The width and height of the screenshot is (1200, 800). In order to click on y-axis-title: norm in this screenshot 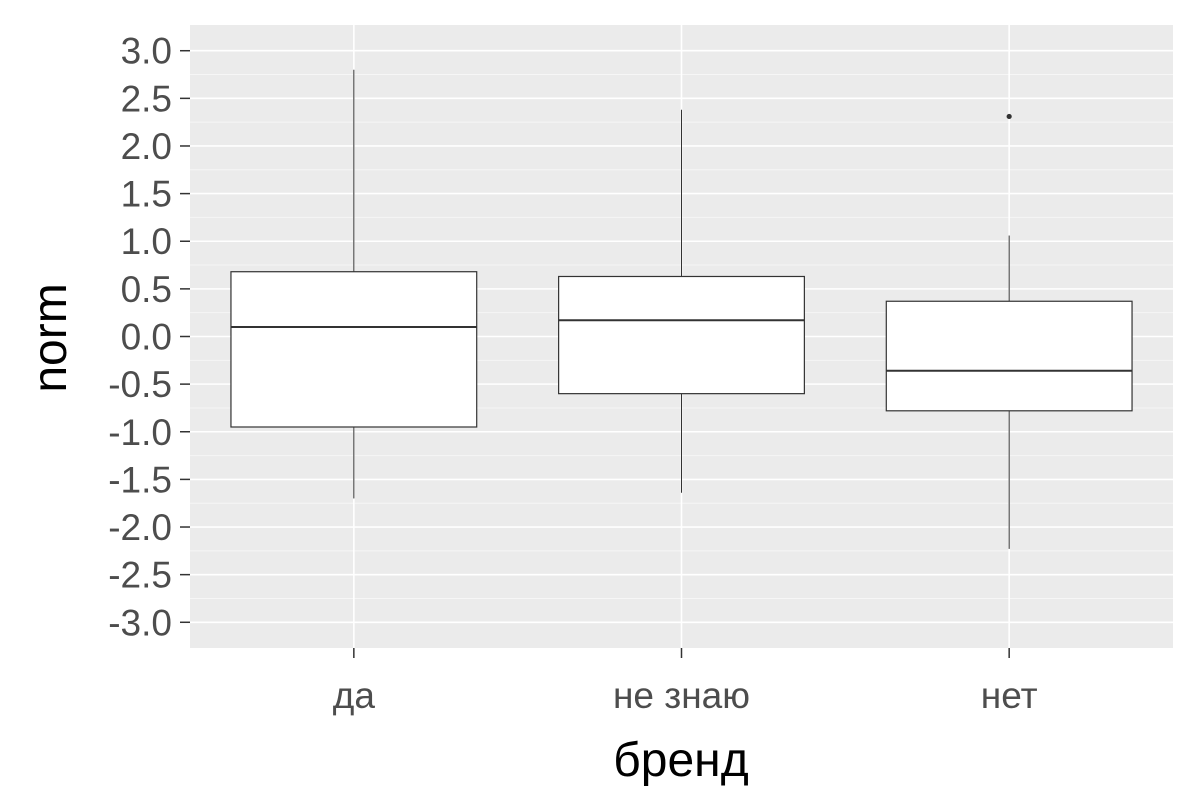, I will do `click(50, 337)`.